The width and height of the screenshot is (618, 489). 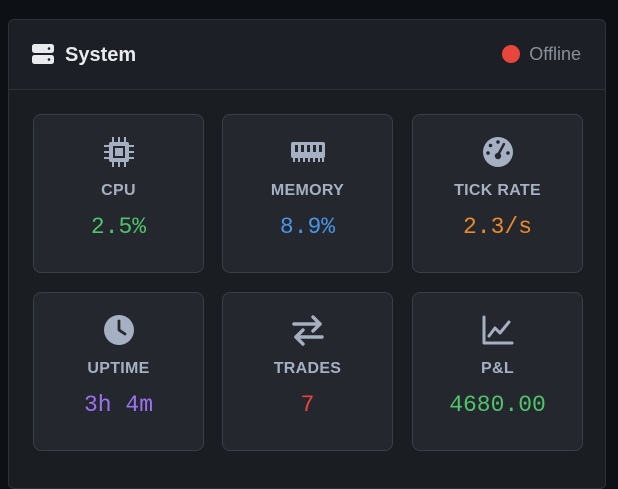 What do you see at coordinates (43, 54) in the screenshot?
I see `server-icon` at bounding box center [43, 54].